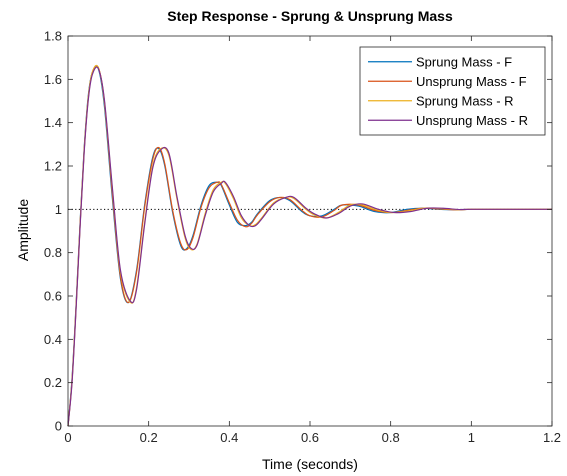 The image size is (567, 476). What do you see at coordinates (53, 252) in the screenshot?
I see `y-tick-label: 0.8` at bounding box center [53, 252].